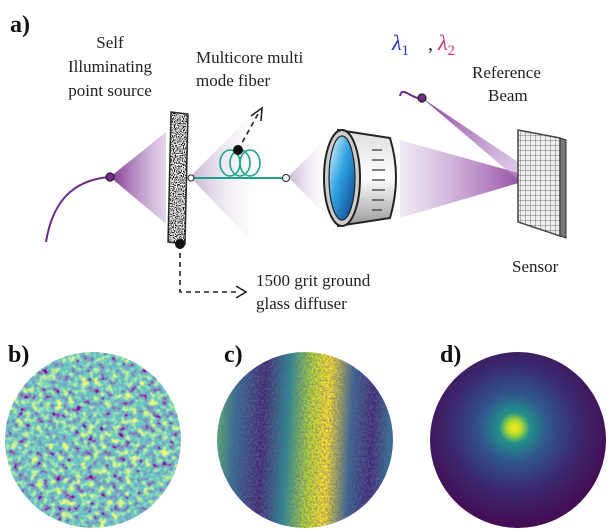  What do you see at coordinates (422, 98) in the screenshot?
I see `reference-source` at bounding box center [422, 98].